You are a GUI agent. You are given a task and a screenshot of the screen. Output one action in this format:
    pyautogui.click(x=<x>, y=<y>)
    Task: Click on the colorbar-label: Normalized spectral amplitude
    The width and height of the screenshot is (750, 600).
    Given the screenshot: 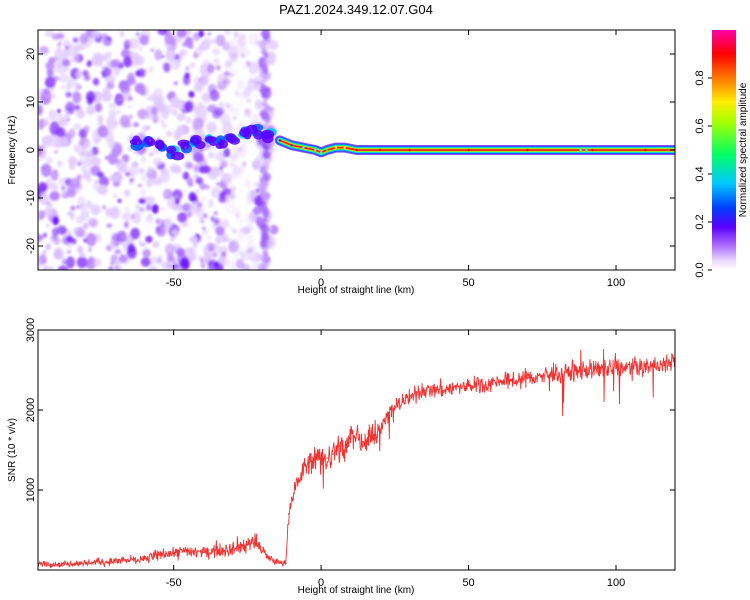 What is the action you would take?
    pyautogui.click(x=743, y=149)
    